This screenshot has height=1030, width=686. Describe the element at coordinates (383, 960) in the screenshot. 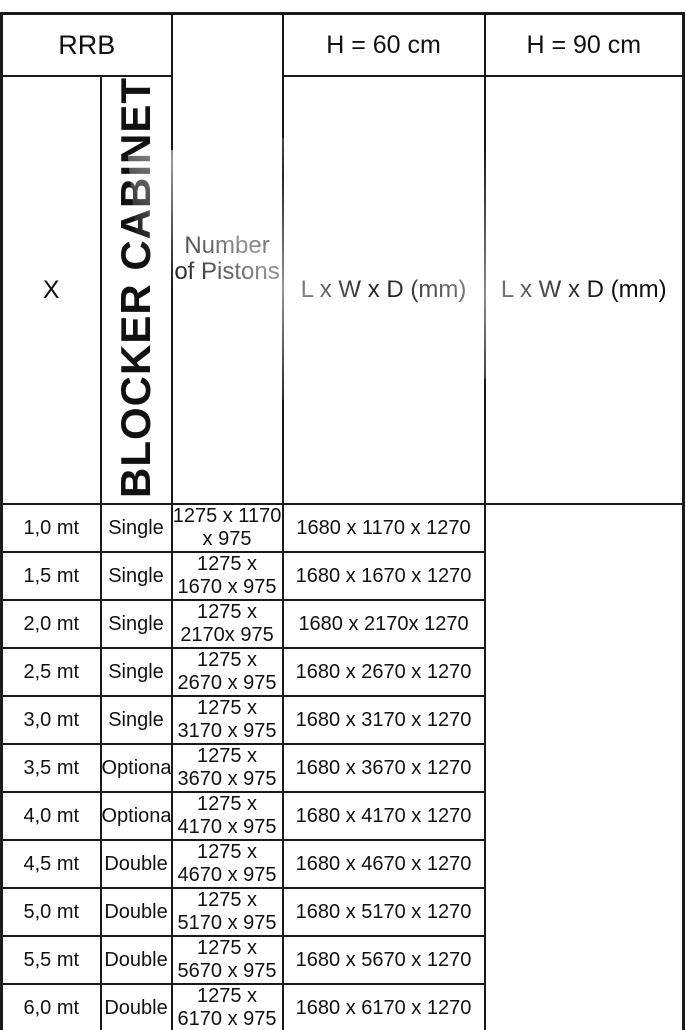

I see `cell-dimensions-h90: 1680 x 5670 x 1270` at that location.